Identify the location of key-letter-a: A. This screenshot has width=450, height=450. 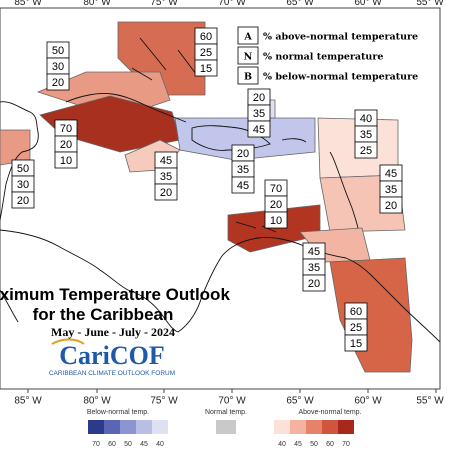
(247, 37).